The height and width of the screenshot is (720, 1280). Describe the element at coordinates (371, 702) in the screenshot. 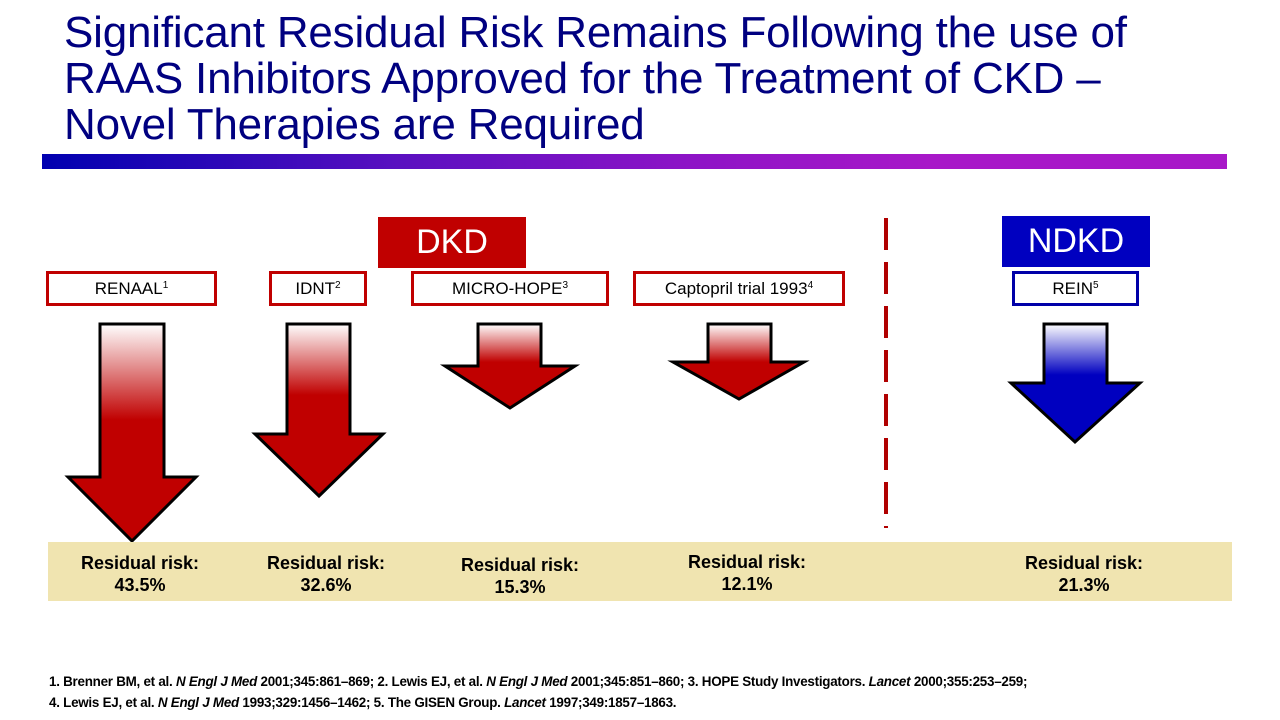

I see `ref-text: 1993;329:1456–1462; 5. The GISEN Group.` at that location.